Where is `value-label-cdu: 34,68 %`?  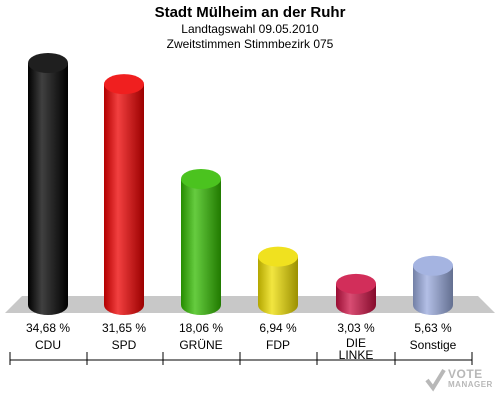 value-label-cdu: 34,68 % is located at coordinates (48, 328).